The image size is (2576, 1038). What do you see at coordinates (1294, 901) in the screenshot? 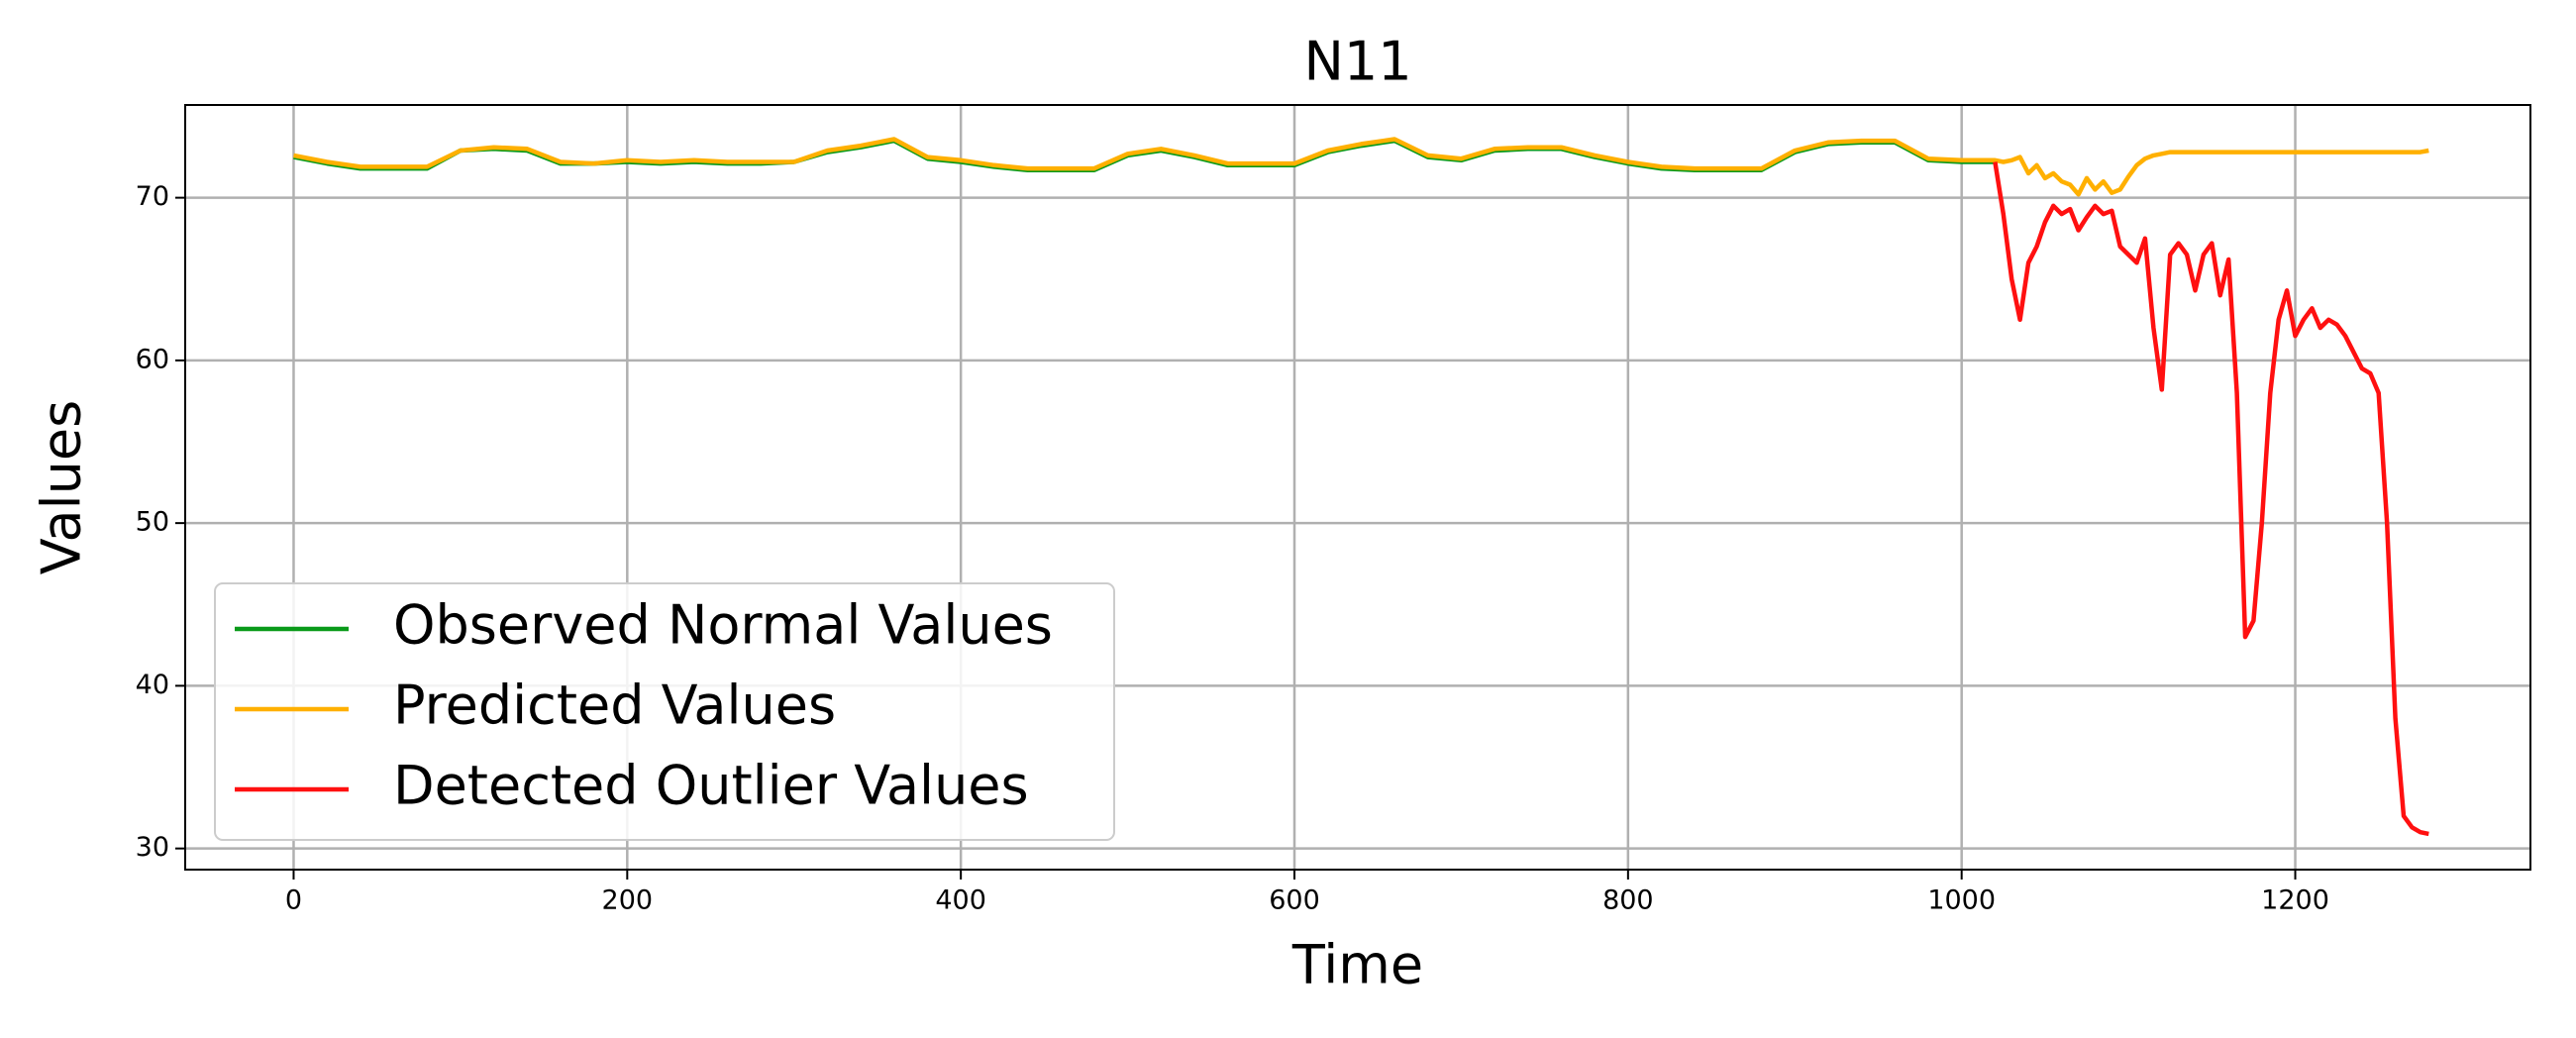
I see `x-tick-label: 600` at bounding box center [1294, 901].